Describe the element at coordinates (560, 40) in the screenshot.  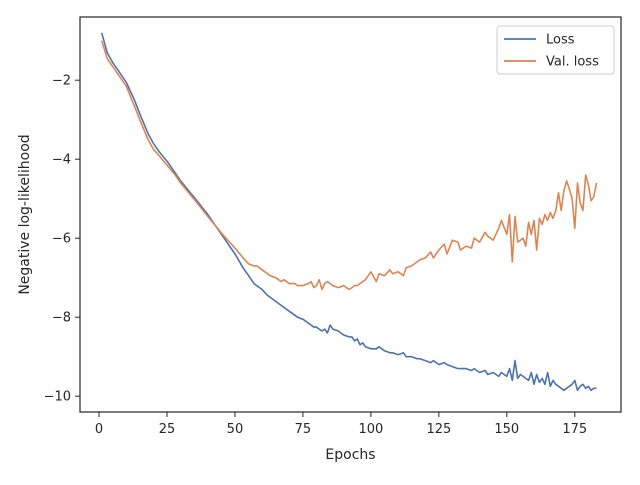
I see `legend-label-loss: Loss` at that location.